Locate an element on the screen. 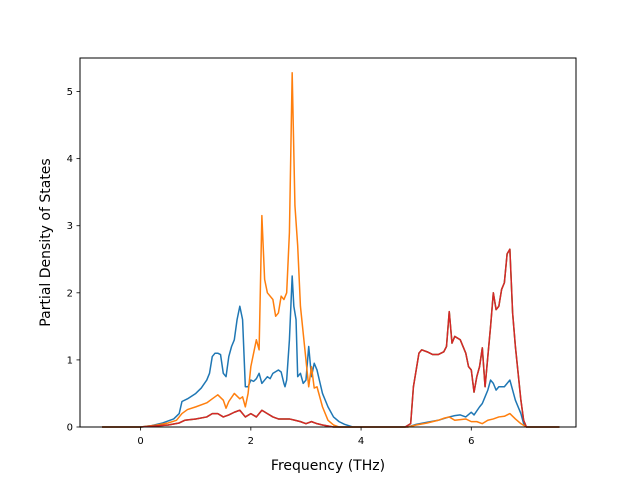 Image resolution: width=640 pixels, height=485 pixels. y-tick-label: 3 is located at coordinates (70, 226).